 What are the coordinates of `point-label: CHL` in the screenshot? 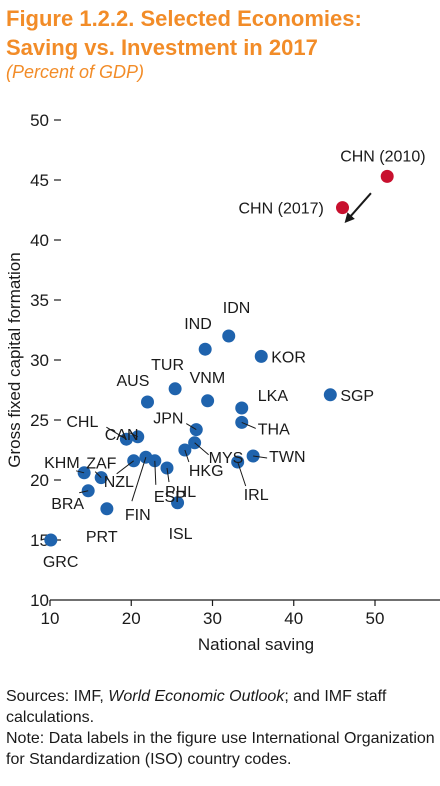 It's located at (82, 422).